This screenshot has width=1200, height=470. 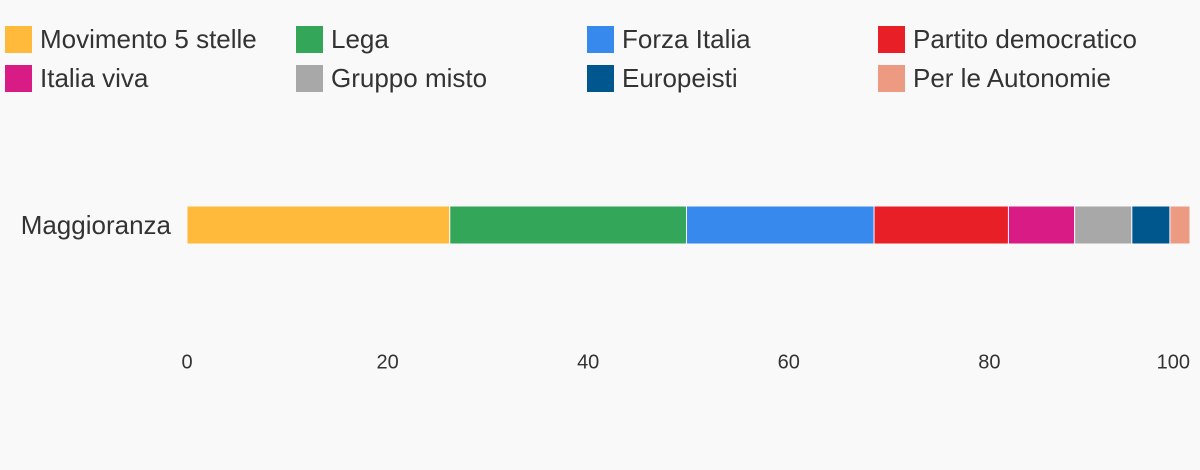 What do you see at coordinates (1025, 39) in the screenshot?
I see `legend-label: Partito democratico` at bounding box center [1025, 39].